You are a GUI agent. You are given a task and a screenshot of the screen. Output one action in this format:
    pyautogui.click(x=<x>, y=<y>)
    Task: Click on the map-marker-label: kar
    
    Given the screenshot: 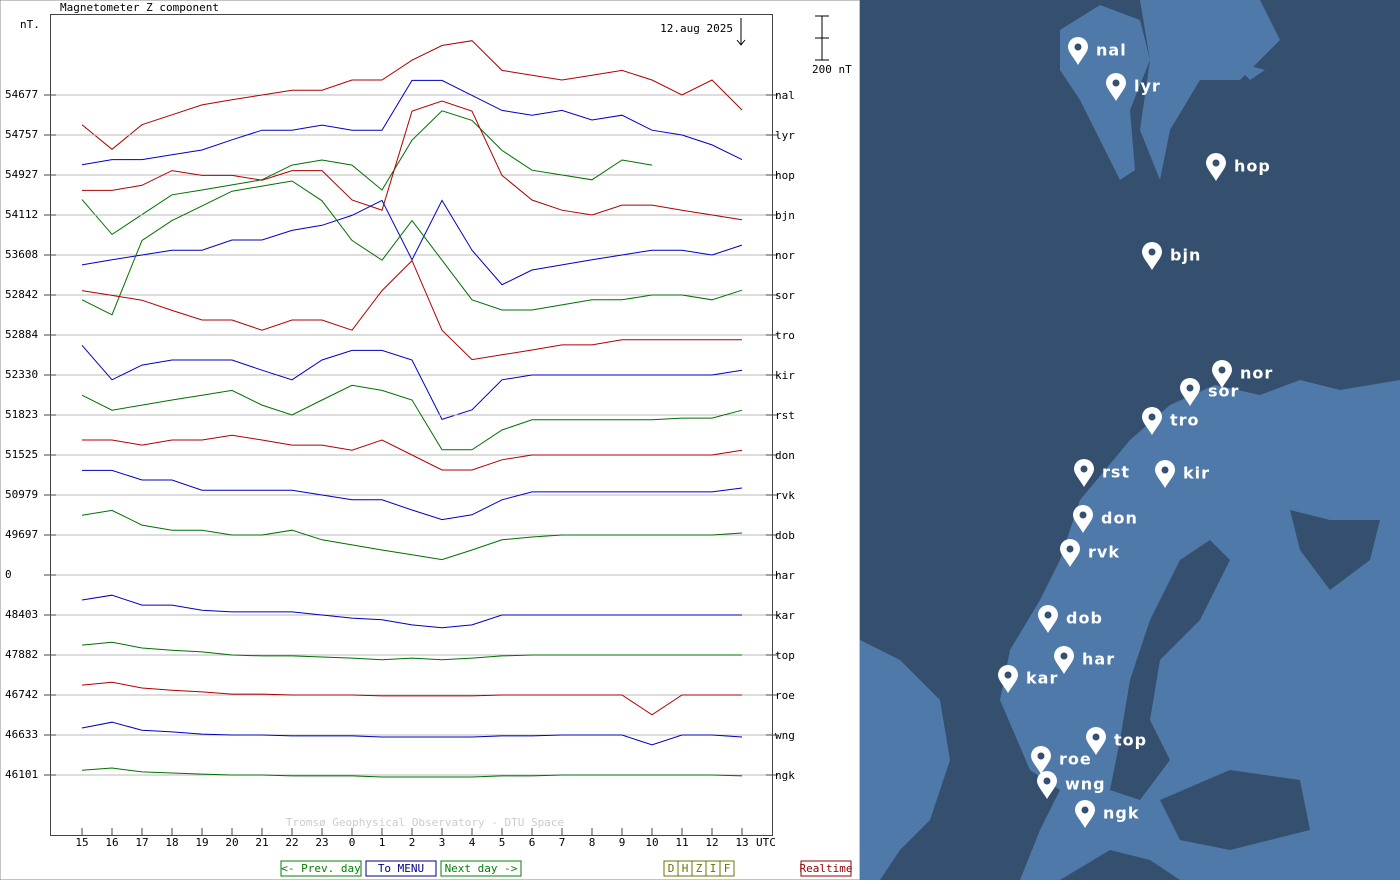 What is the action you would take?
    pyautogui.click(x=1042, y=678)
    